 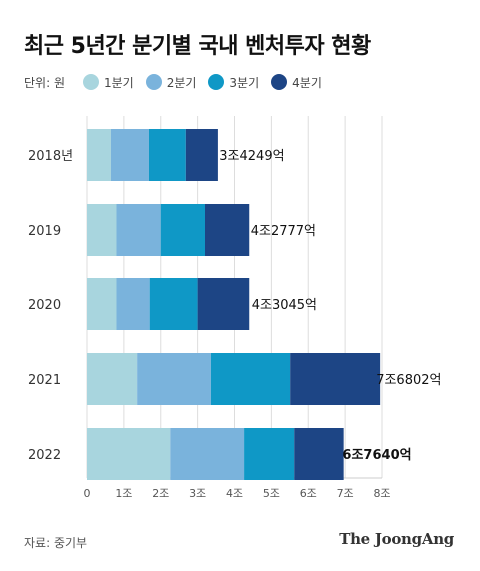 I want to click on legend-item-q2: 2분기, so click(x=171, y=82).